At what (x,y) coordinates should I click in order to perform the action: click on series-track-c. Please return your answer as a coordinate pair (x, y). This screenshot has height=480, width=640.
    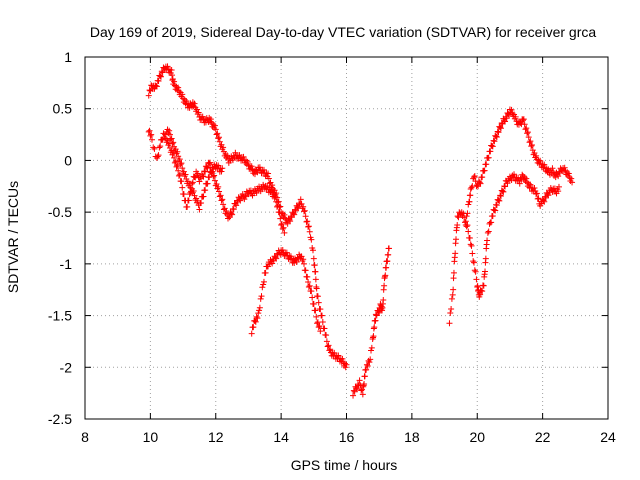
    Looking at the image, I should click on (194, 169).